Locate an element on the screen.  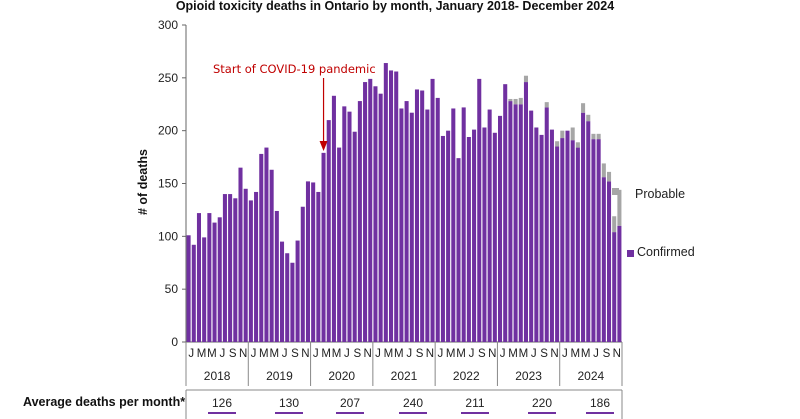
y-tick-label: 0 is located at coordinates (174, 342).